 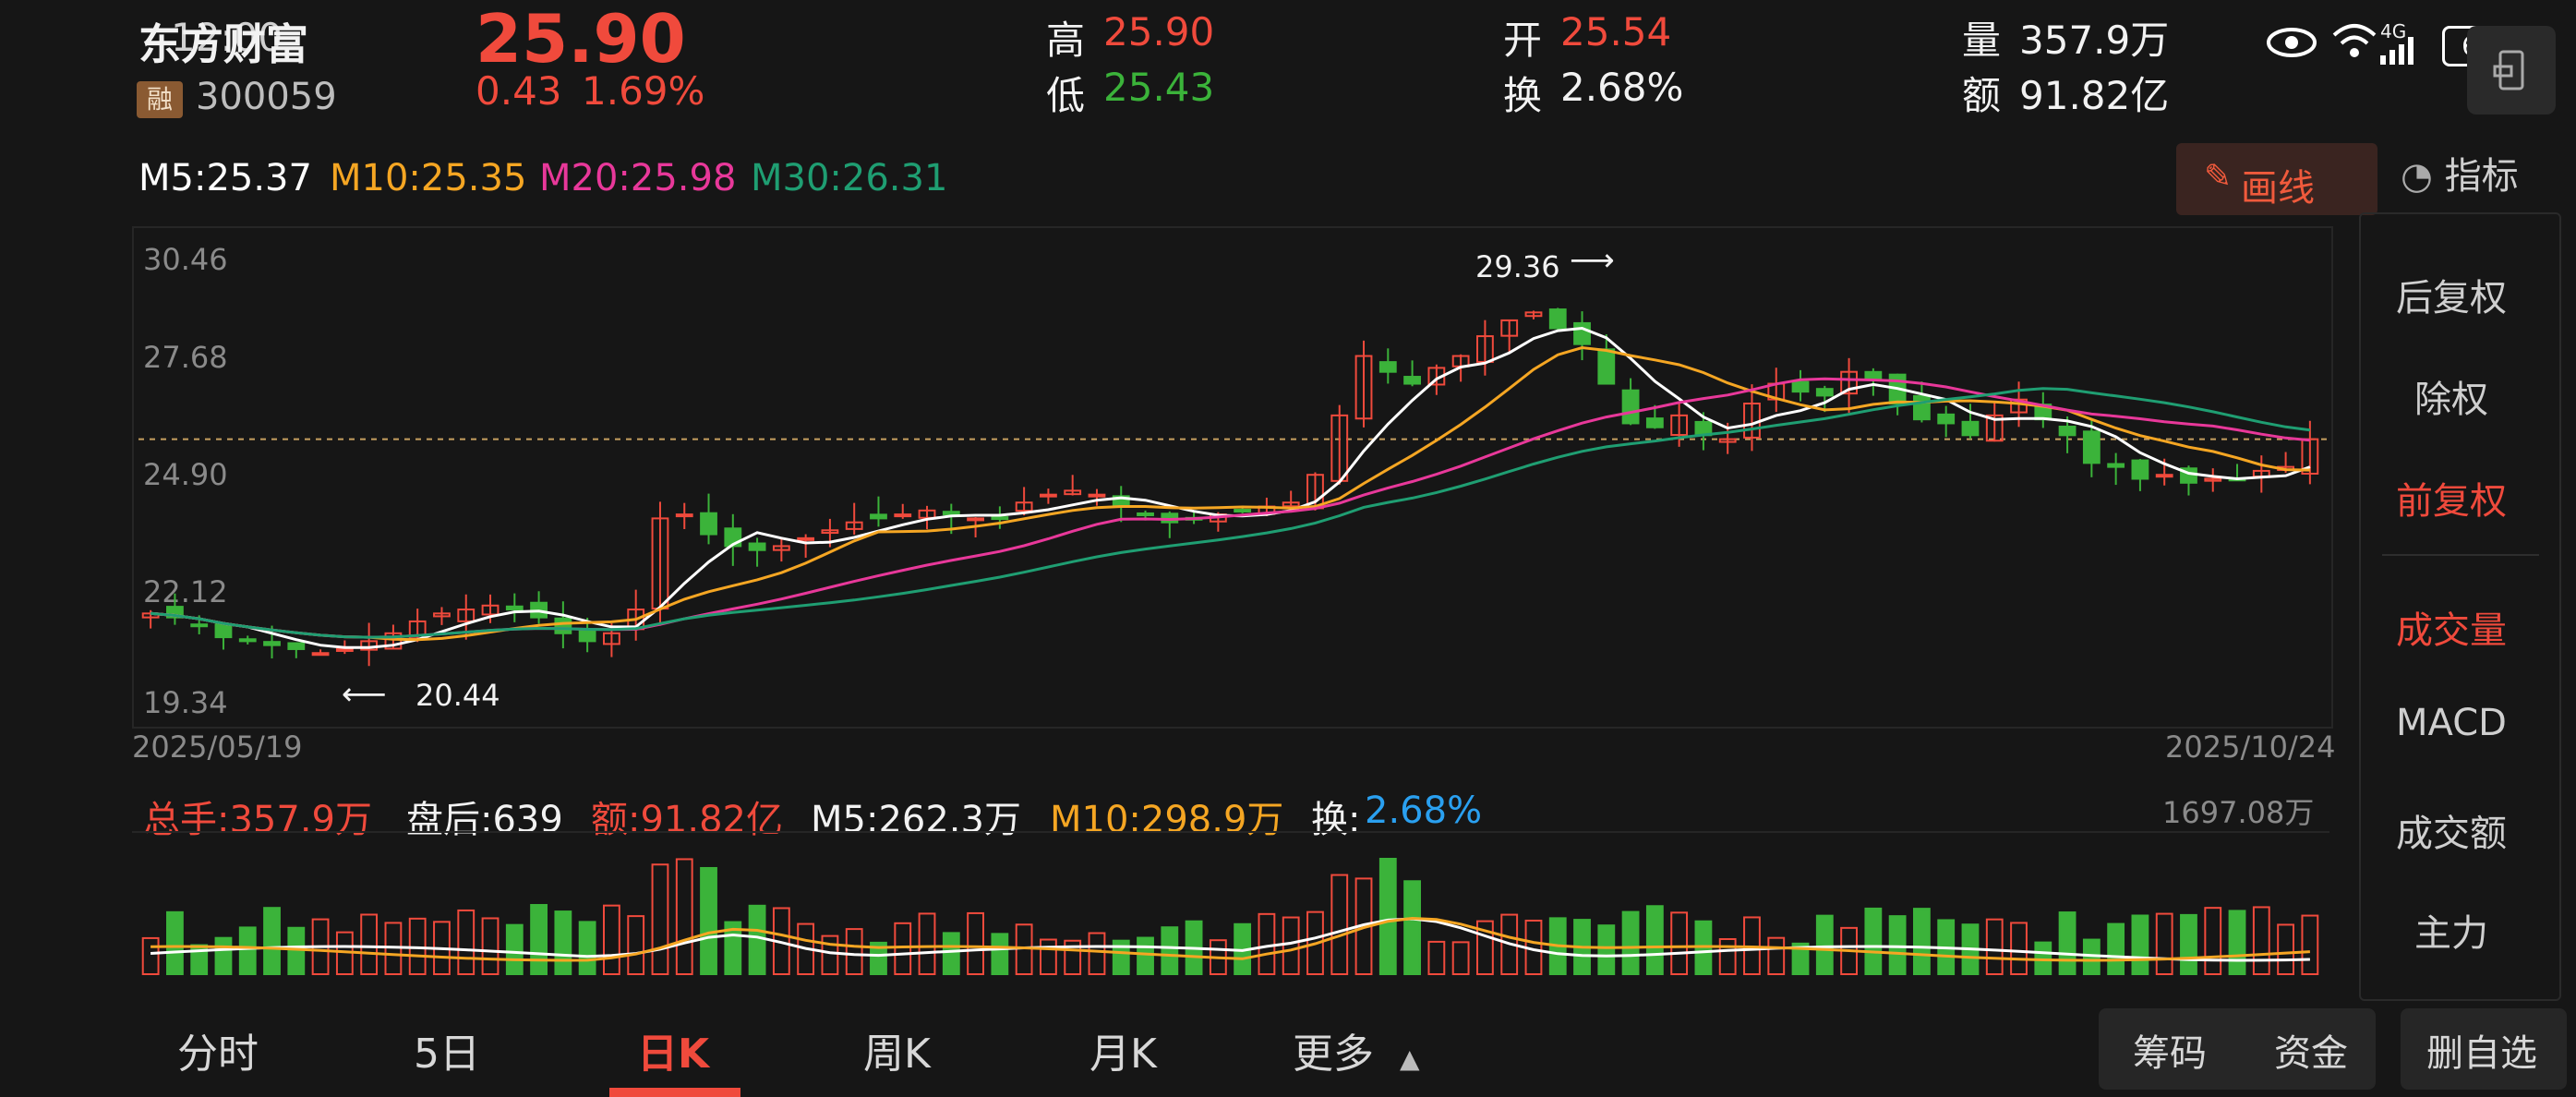 What do you see at coordinates (2170, 1053) in the screenshot?
I see `chips-button: 筹码` at bounding box center [2170, 1053].